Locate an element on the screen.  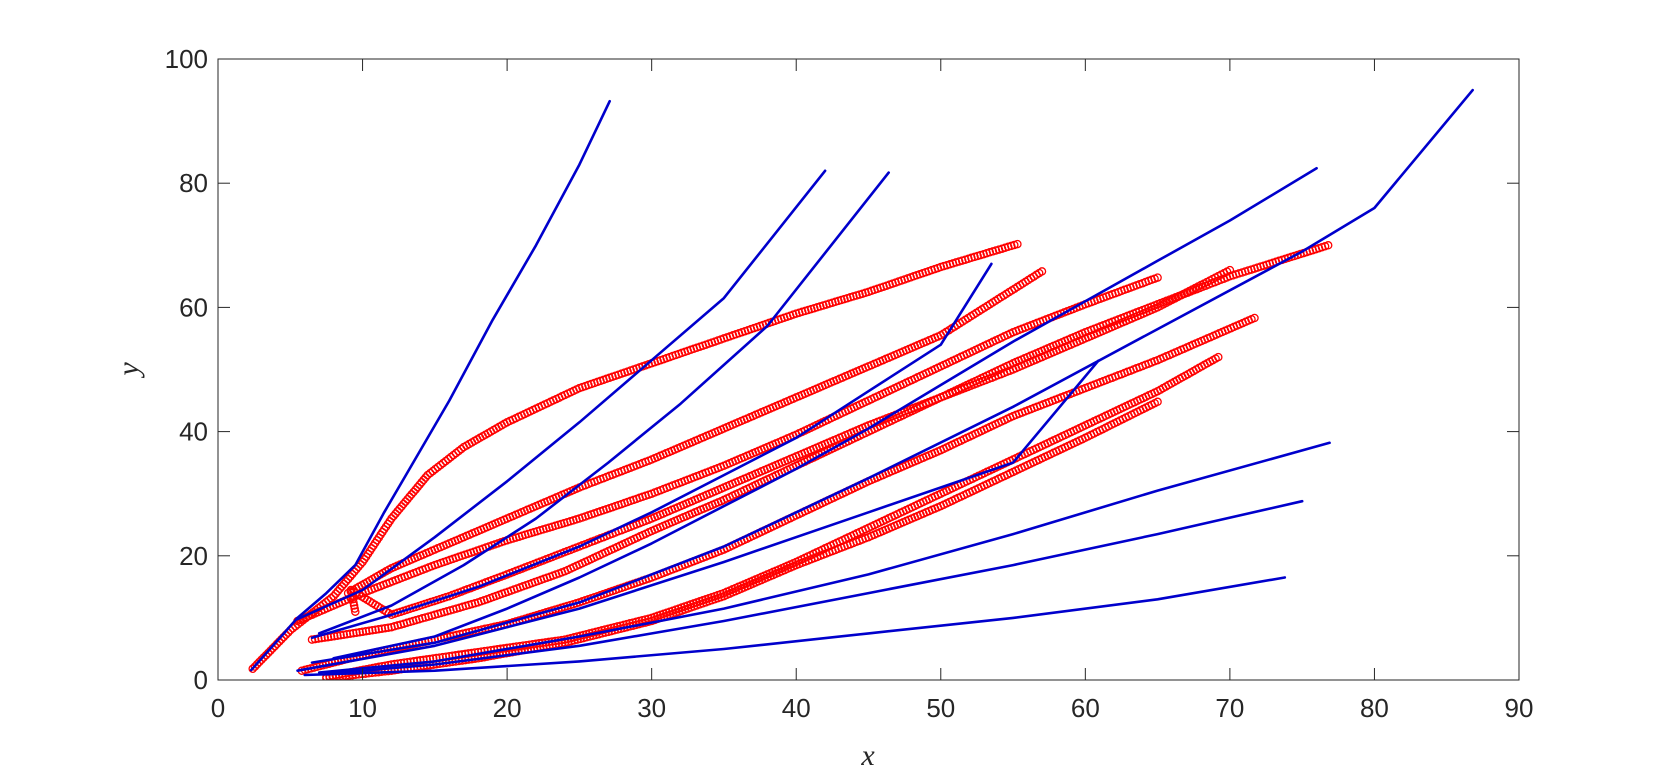
y-tick-label: 100 is located at coordinates (186, 59).